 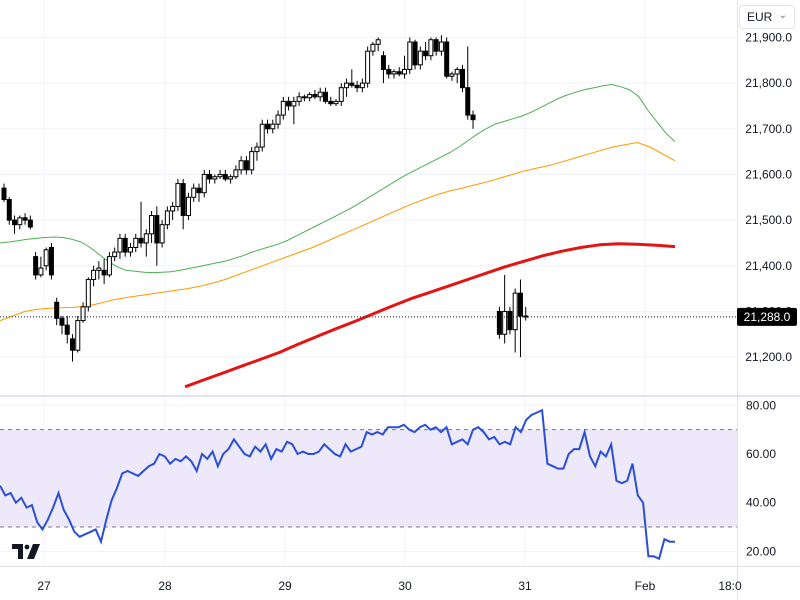 I want to click on tradingview-logo, so click(x=27, y=551).